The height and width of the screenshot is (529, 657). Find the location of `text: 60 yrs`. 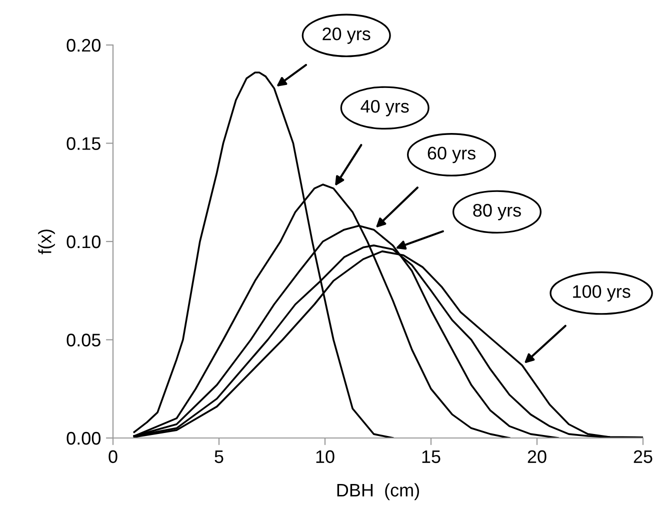

text: 60 yrs is located at coordinates (452, 155).